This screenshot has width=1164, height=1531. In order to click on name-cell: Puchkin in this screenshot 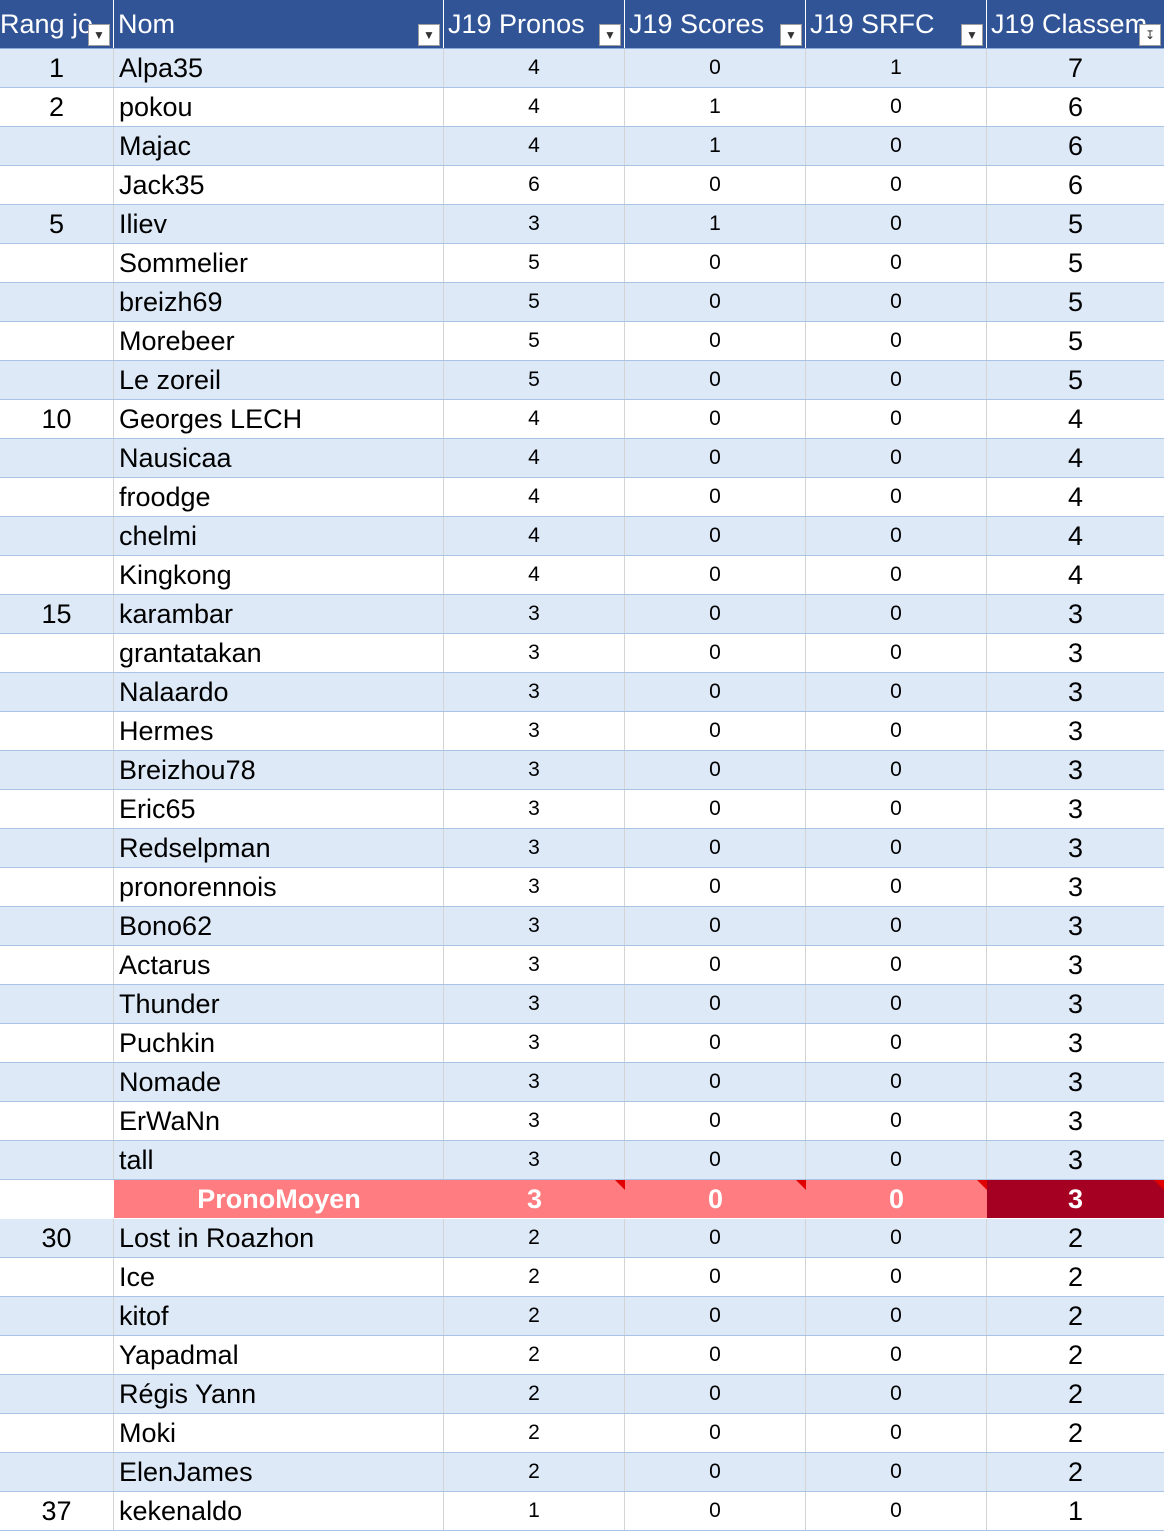, I will do `click(279, 1043)`.